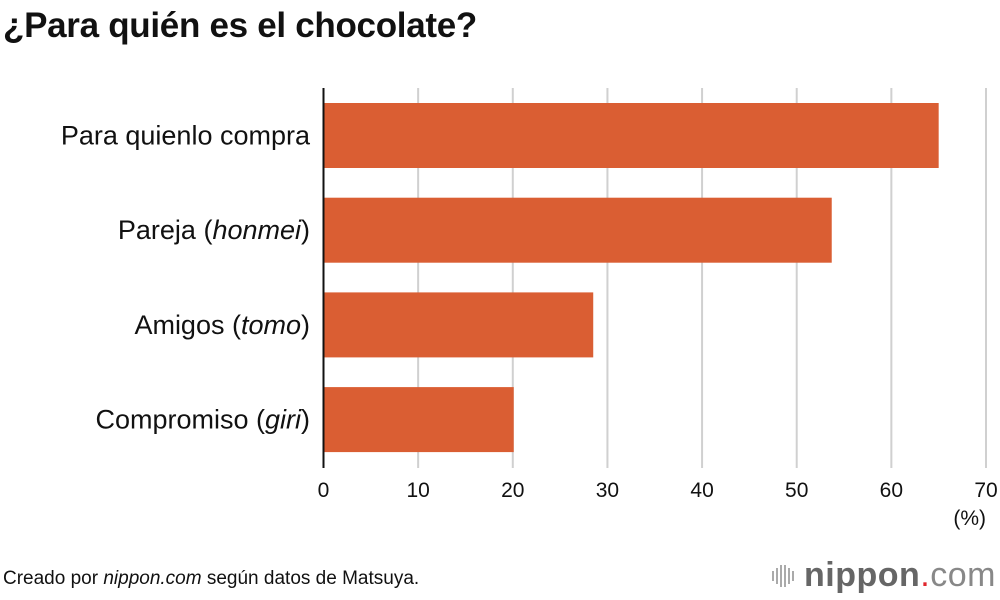  I want to click on x-tick-label: 50, so click(796, 490).